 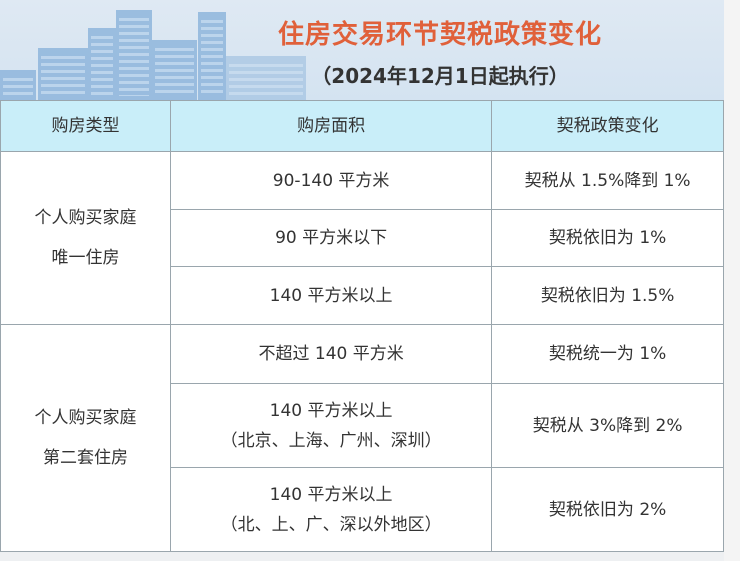 What do you see at coordinates (331, 126) in the screenshot?
I see `column-header: 购房面积` at bounding box center [331, 126].